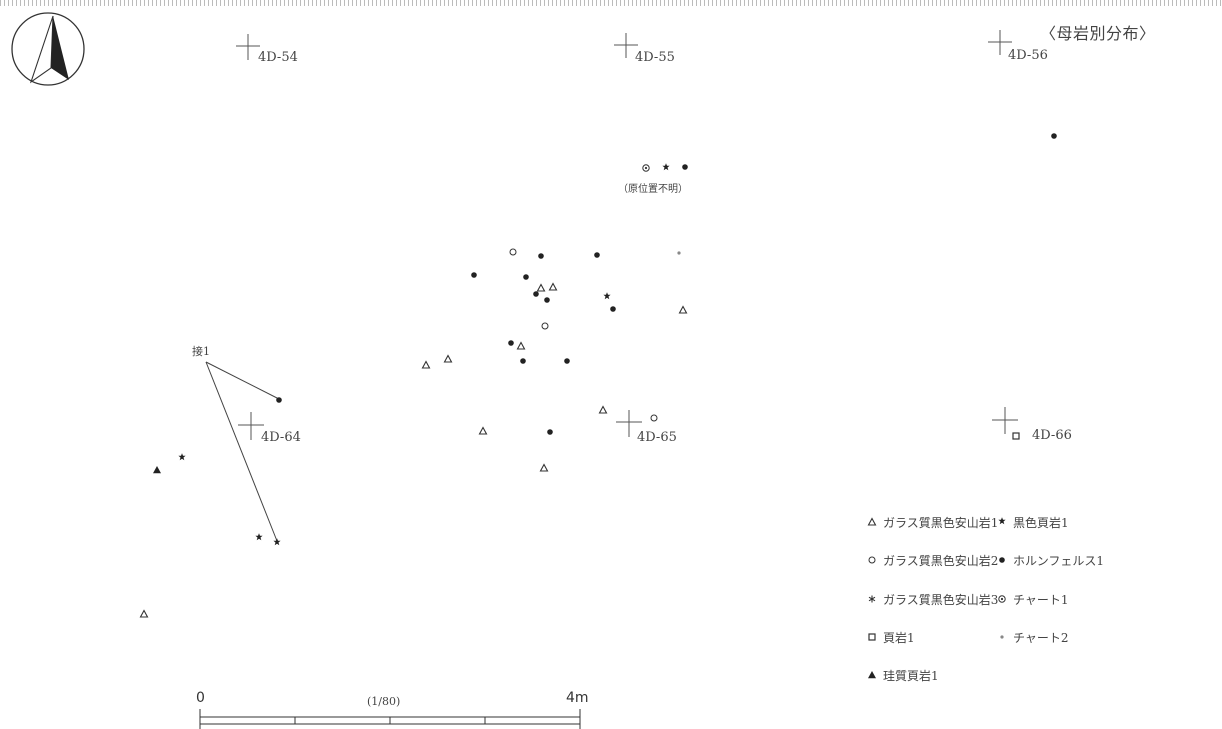 This screenshot has height=729, width=1222. What do you see at coordinates (653, 189) in the screenshot?
I see `unlocated-note: （原位置不明）` at bounding box center [653, 189].